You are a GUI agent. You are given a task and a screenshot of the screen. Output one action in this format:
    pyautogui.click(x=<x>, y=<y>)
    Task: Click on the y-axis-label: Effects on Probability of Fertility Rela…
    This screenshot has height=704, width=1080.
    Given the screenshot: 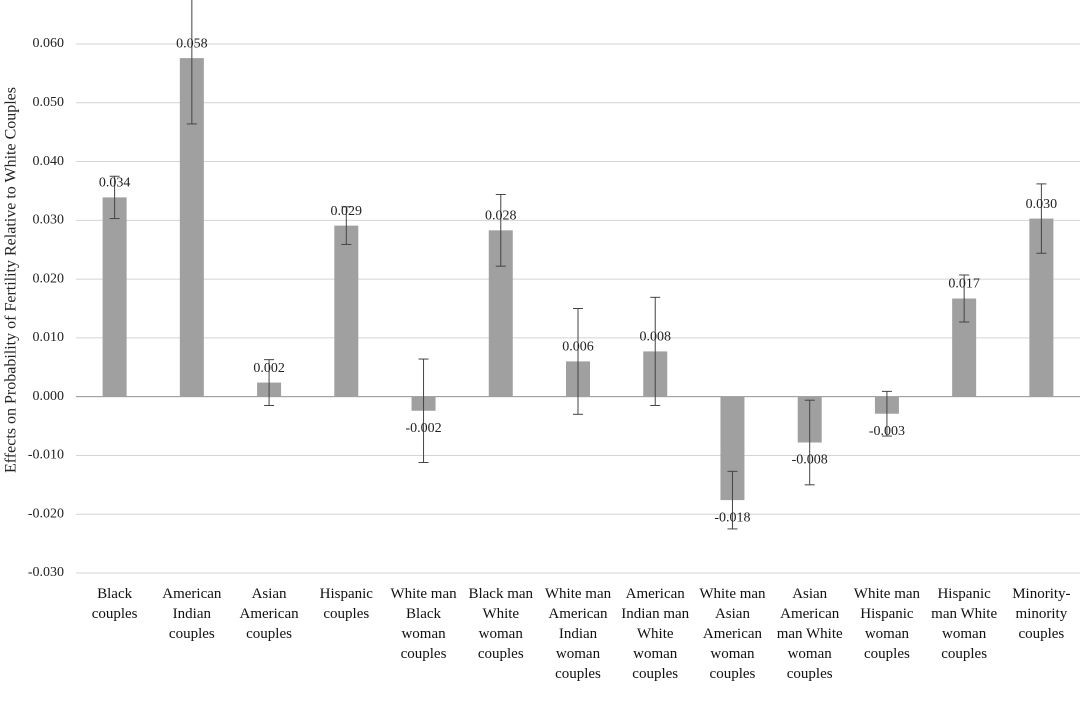 What is the action you would take?
    pyautogui.click(x=11, y=280)
    